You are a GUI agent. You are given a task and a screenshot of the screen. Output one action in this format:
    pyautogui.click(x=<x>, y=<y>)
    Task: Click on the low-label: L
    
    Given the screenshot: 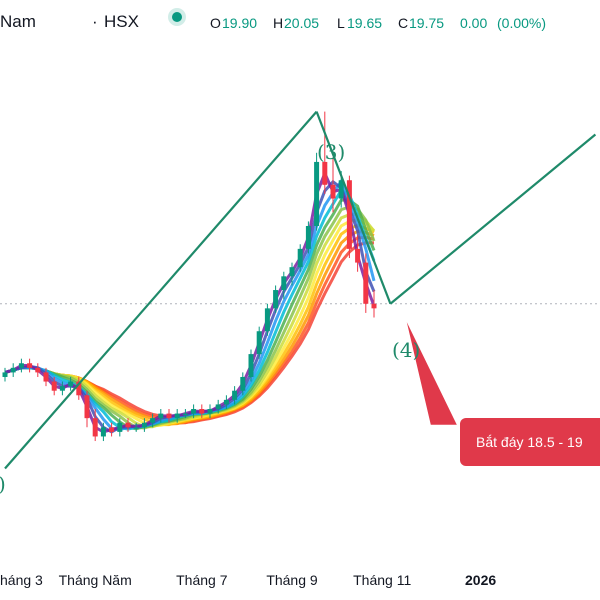 What is the action you would take?
    pyautogui.click(x=341, y=23)
    